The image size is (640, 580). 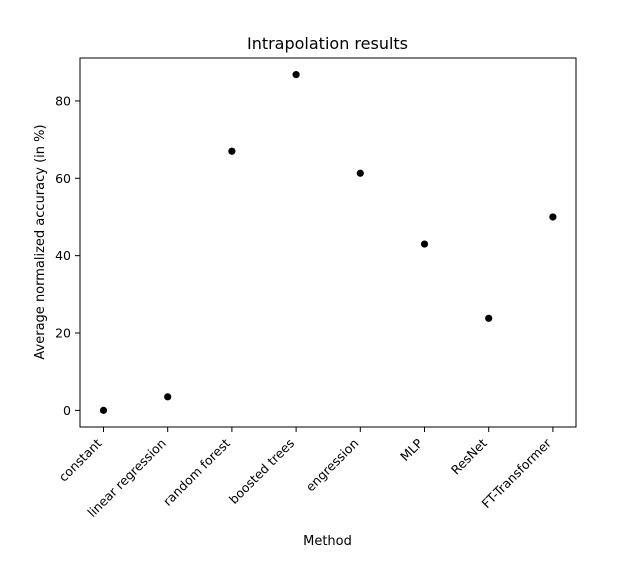 I want to click on x-tick-label-0: constant, so click(x=80, y=459).